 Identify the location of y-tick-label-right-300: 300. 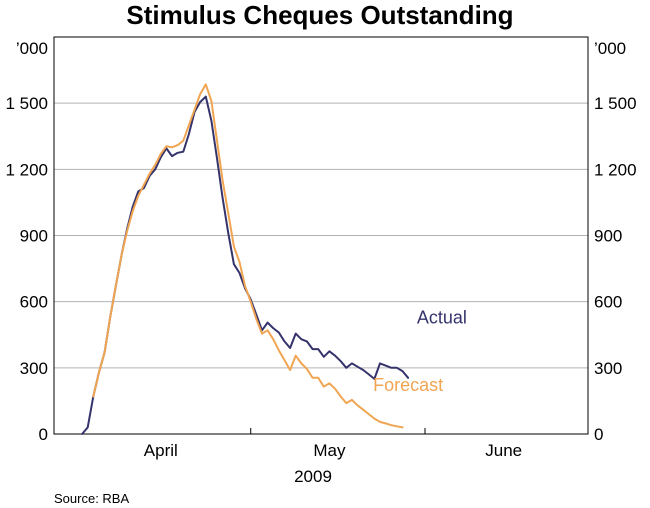
(608, 368).